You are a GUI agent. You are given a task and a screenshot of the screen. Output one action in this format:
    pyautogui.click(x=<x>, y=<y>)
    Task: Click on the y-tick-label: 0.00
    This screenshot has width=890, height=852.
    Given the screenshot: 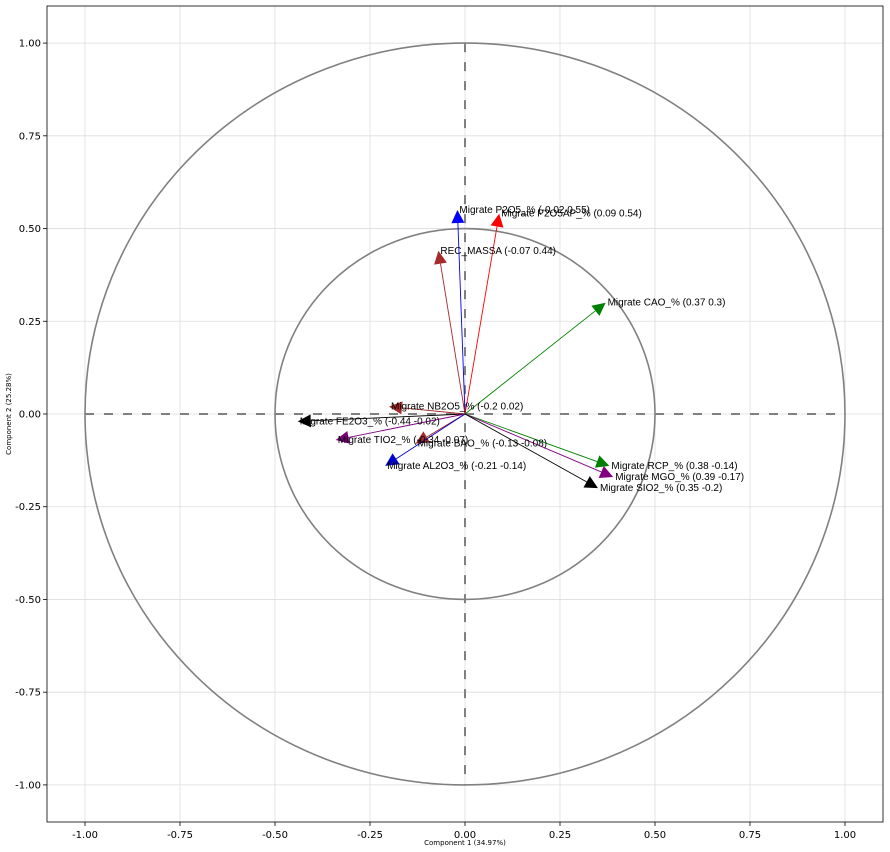 What is the action you would take?
    pyautogui.click(x=30, y=415)
    